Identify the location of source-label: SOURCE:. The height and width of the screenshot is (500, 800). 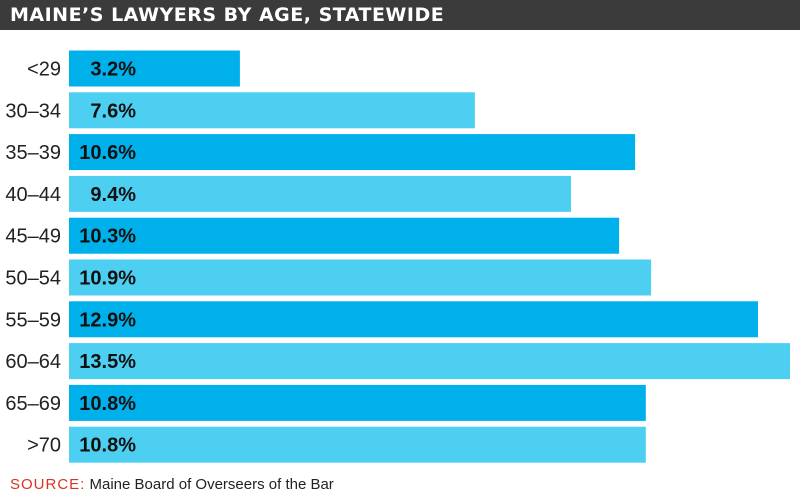
(48, 484).